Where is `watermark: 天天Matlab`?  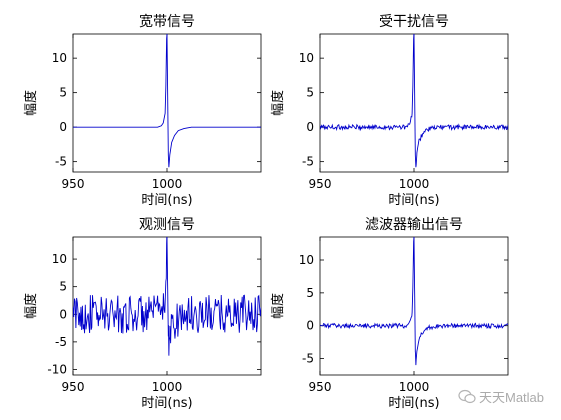 watermark: 天天Matlab is located at coordinates (501, 396).